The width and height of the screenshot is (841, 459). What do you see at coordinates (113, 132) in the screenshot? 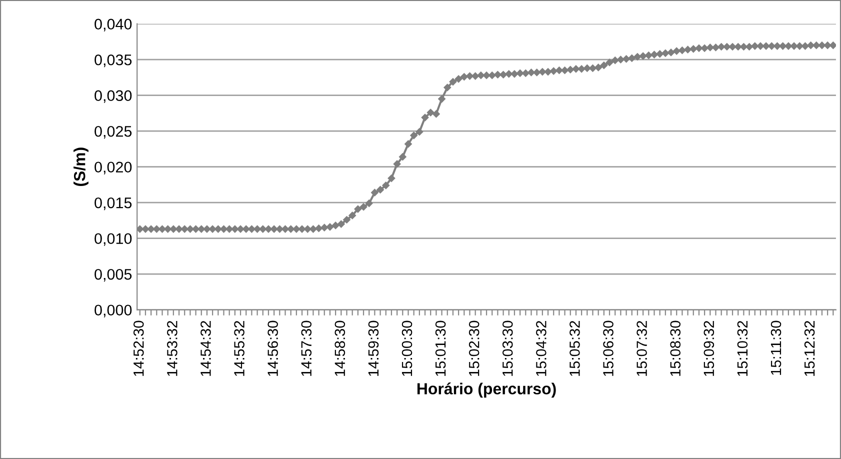
I see `y-tick-label: 0,025` at bounding box center [113, 132].